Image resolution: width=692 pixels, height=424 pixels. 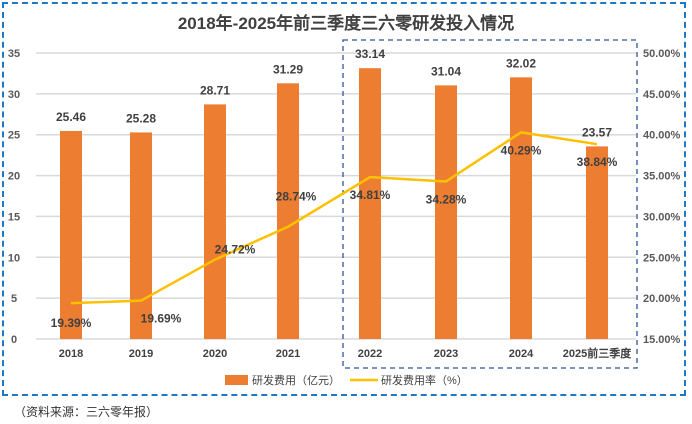 What do you see at coordinates (141, 118) in the screenshot?
I see `bar-data-label: 25.28` at bounding box center [141, 118].